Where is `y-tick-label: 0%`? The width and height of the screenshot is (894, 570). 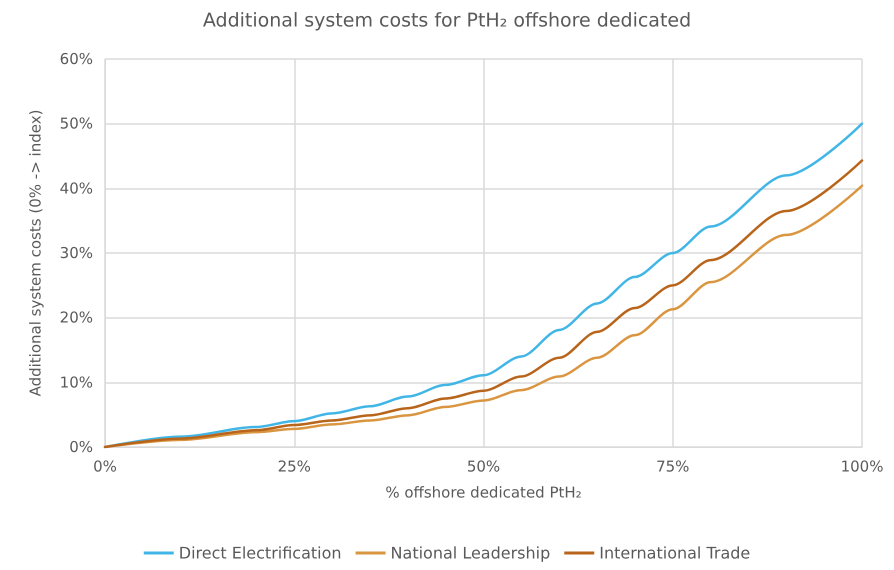
y-tick-label: 0% is located at coordinates (81, 447).